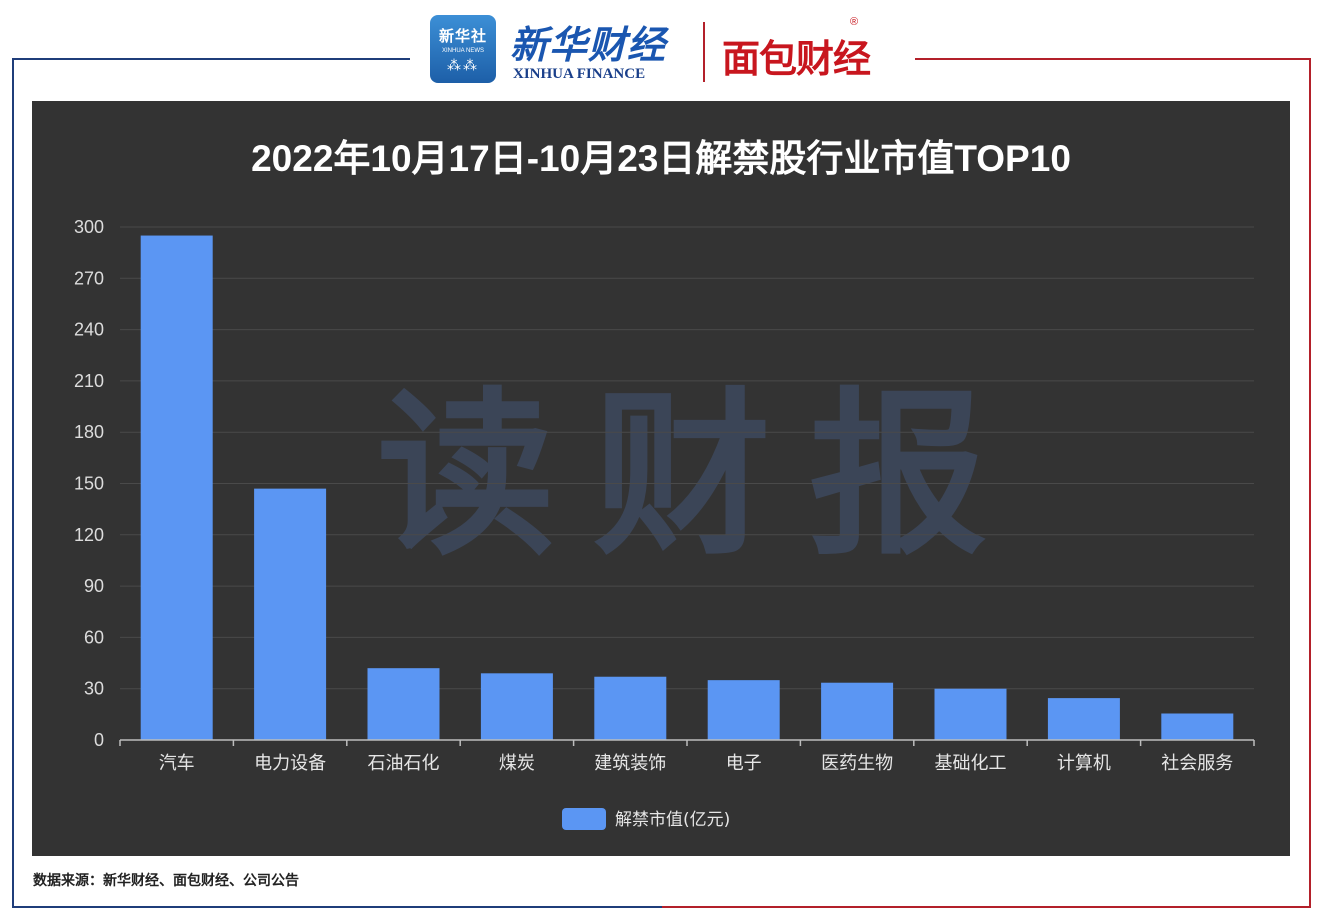 Image resolution: width=1323 pixels, height=920 pixels. What do you see at coordinates (99, 740) in the screenshot?
I see `y-tick-label: 0` at bounding box center [99, 740].